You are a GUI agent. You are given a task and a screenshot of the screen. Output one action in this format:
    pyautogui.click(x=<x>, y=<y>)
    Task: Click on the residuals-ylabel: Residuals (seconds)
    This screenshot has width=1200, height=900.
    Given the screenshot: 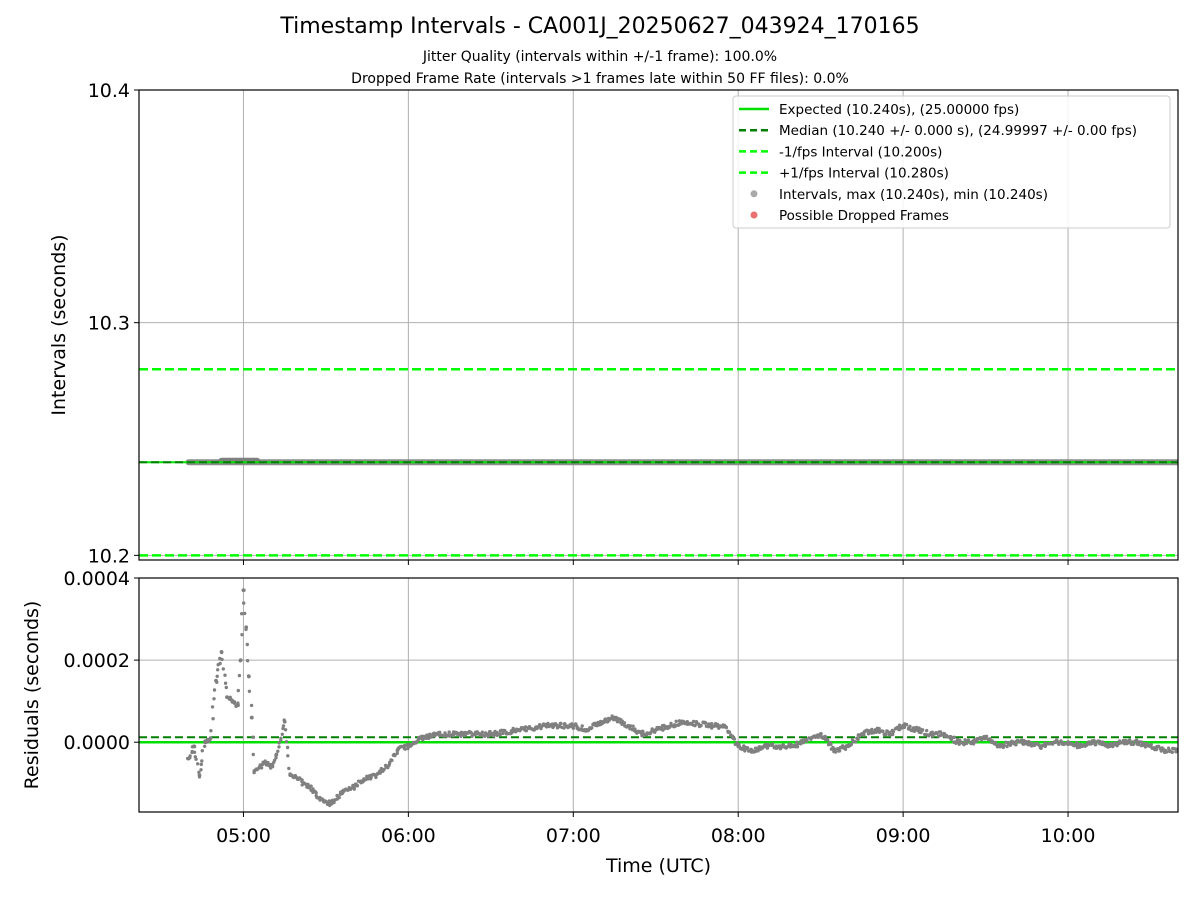 What is the action you would take?
    pyautogui.click(x=32, y=695)
    